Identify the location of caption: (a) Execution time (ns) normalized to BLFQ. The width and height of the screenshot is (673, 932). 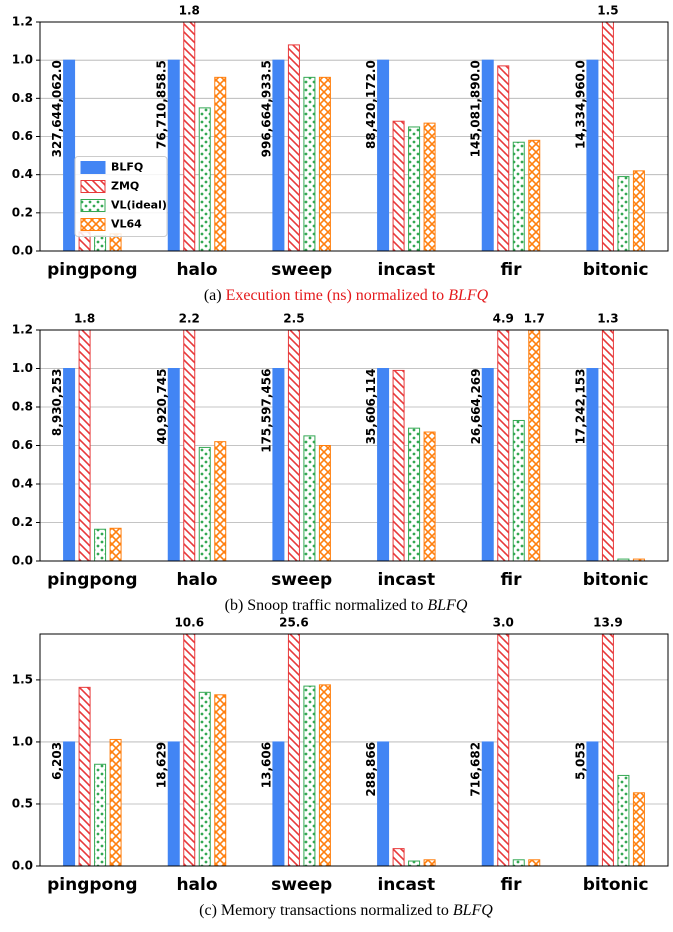
(346, 295).